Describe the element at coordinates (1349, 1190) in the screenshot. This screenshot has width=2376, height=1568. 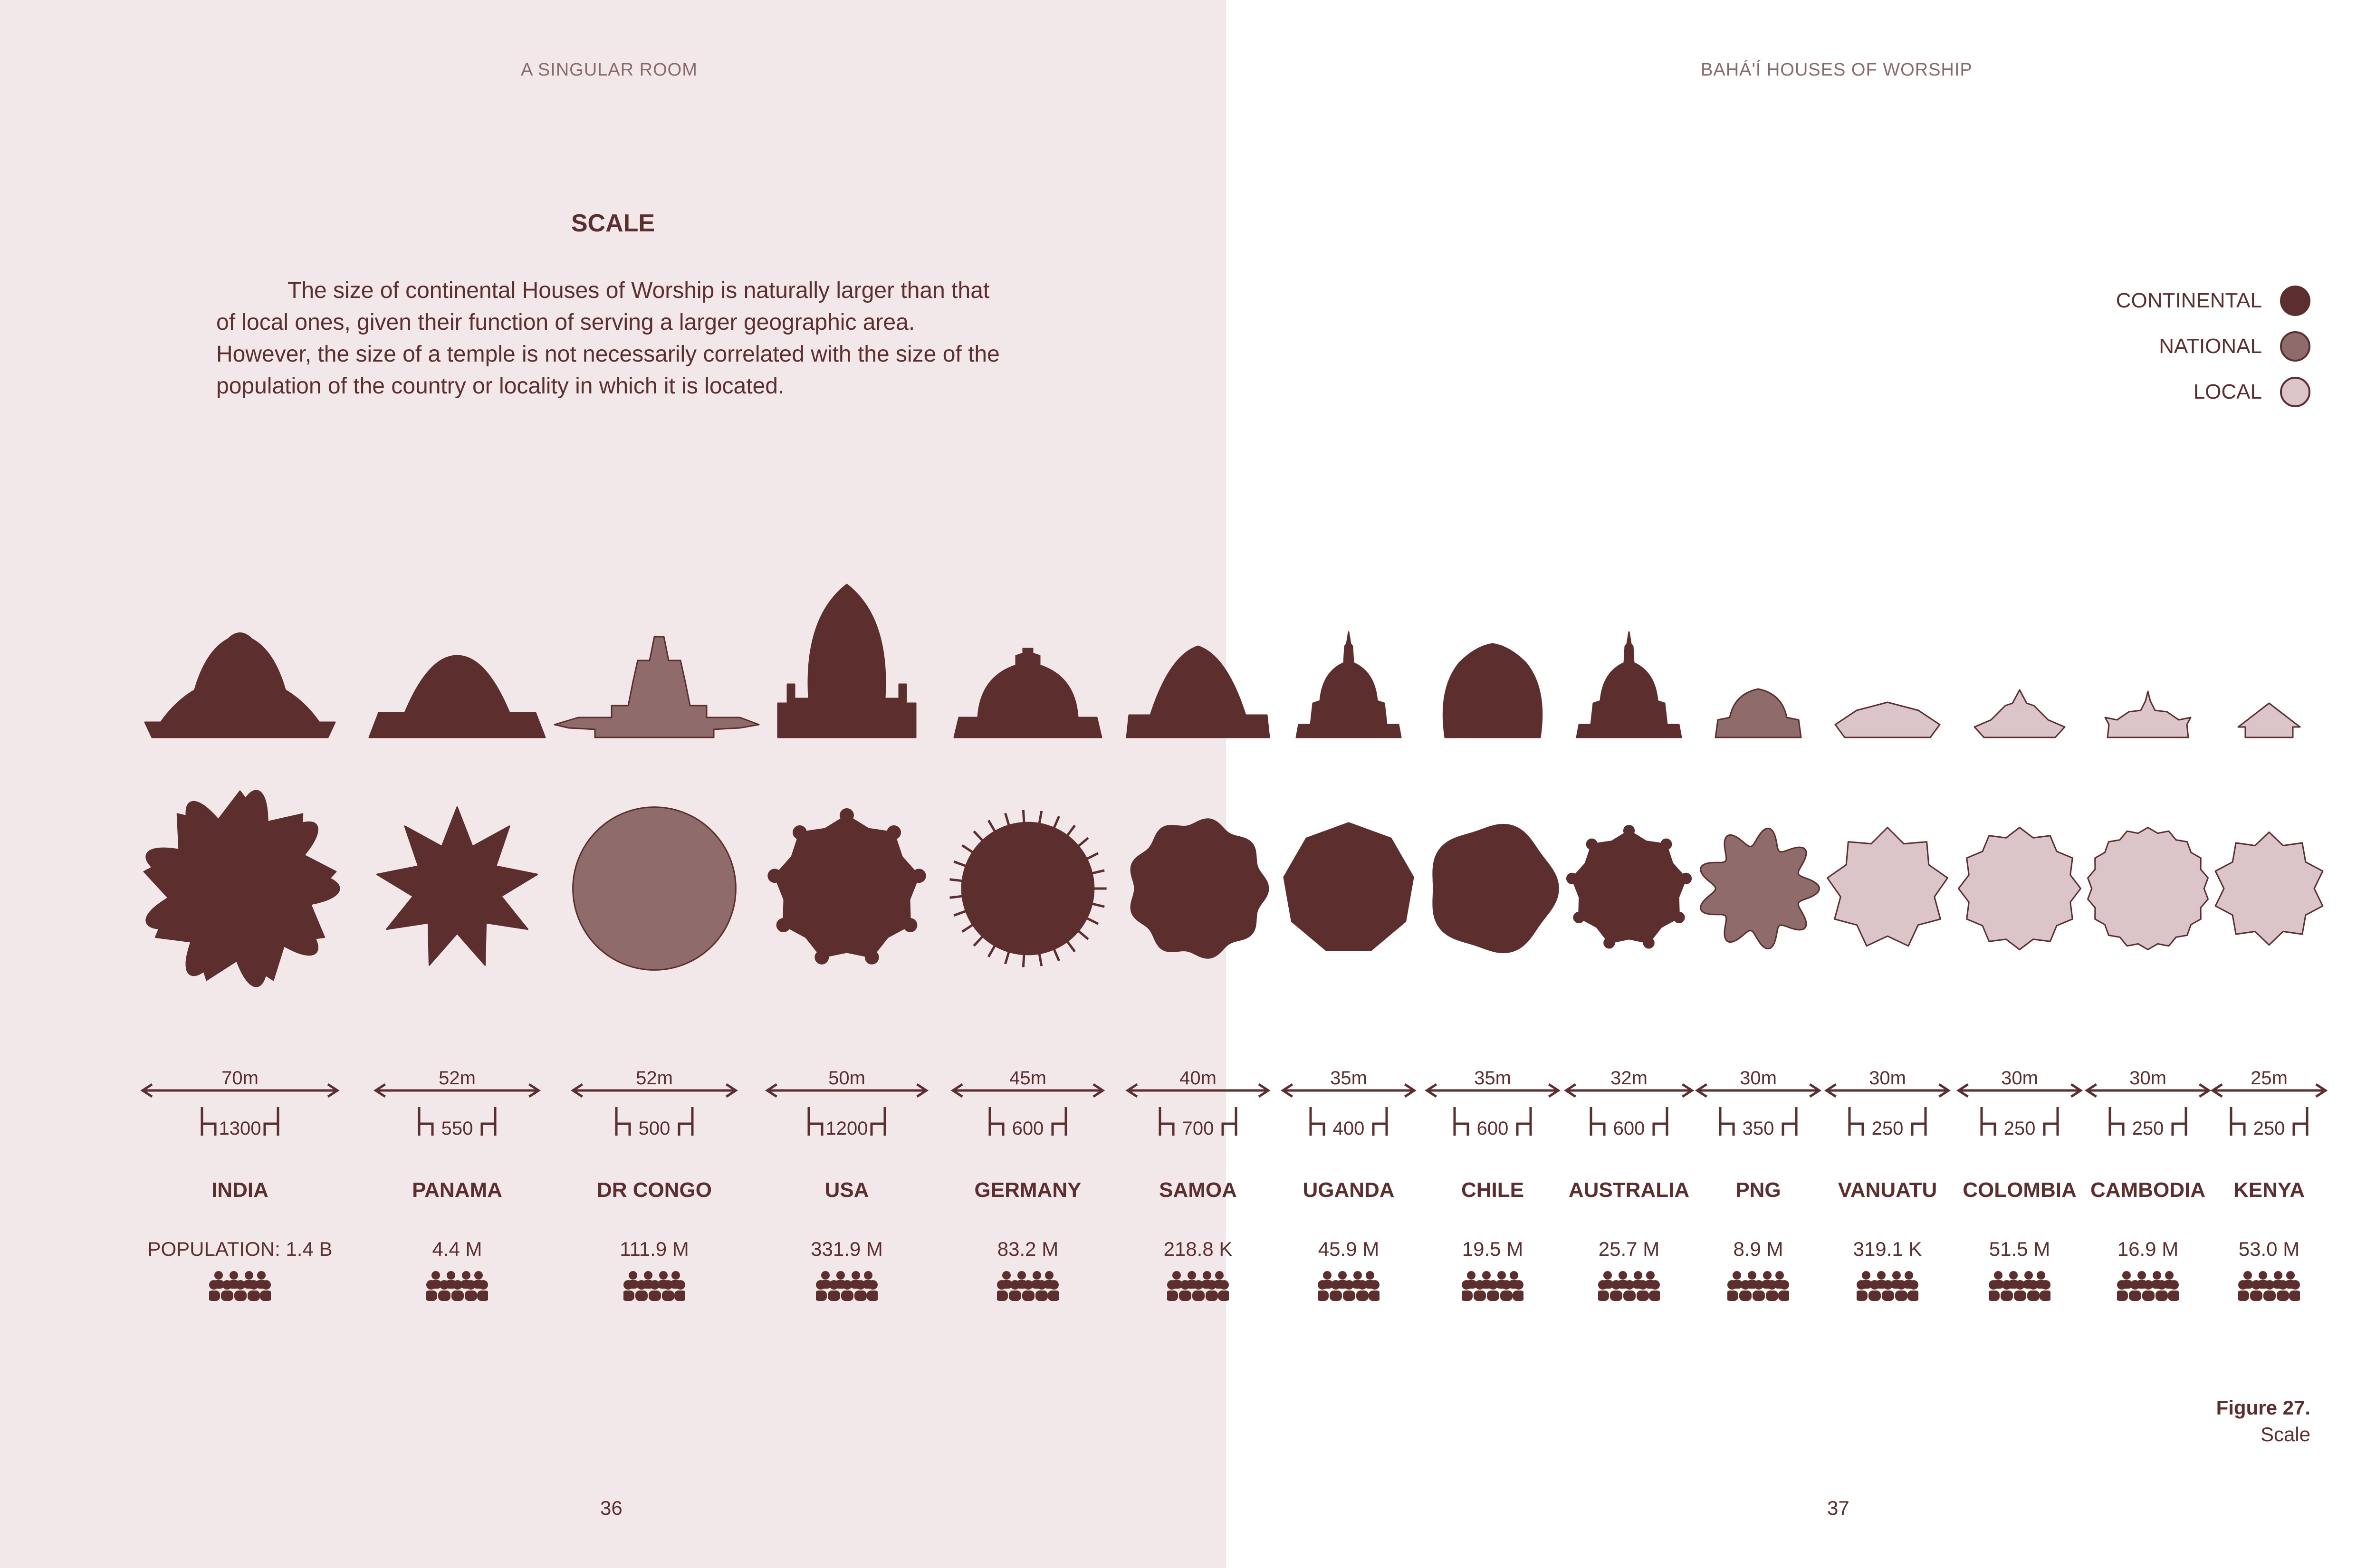
I see `country-name: UGANDA` at that location.